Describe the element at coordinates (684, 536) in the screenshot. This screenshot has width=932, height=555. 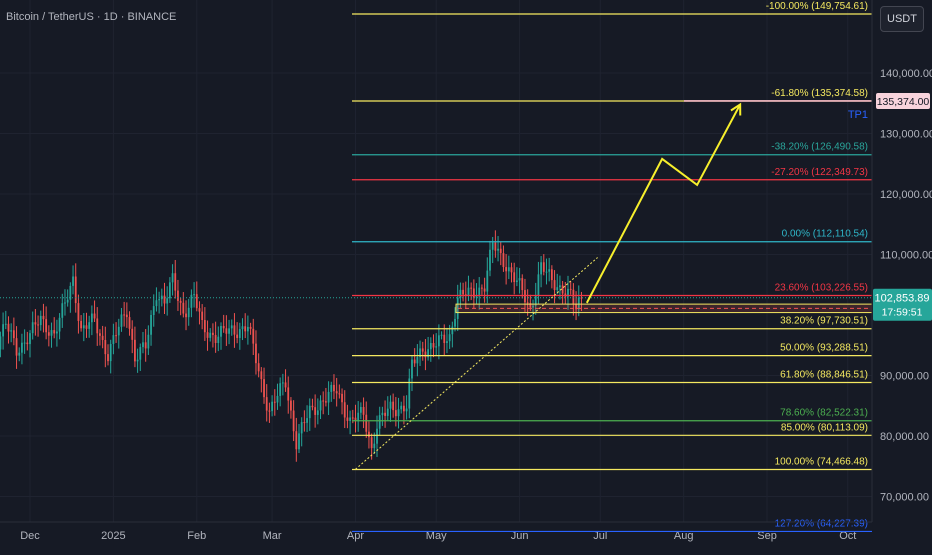
I see `x-tick-label: Aug` at that location.